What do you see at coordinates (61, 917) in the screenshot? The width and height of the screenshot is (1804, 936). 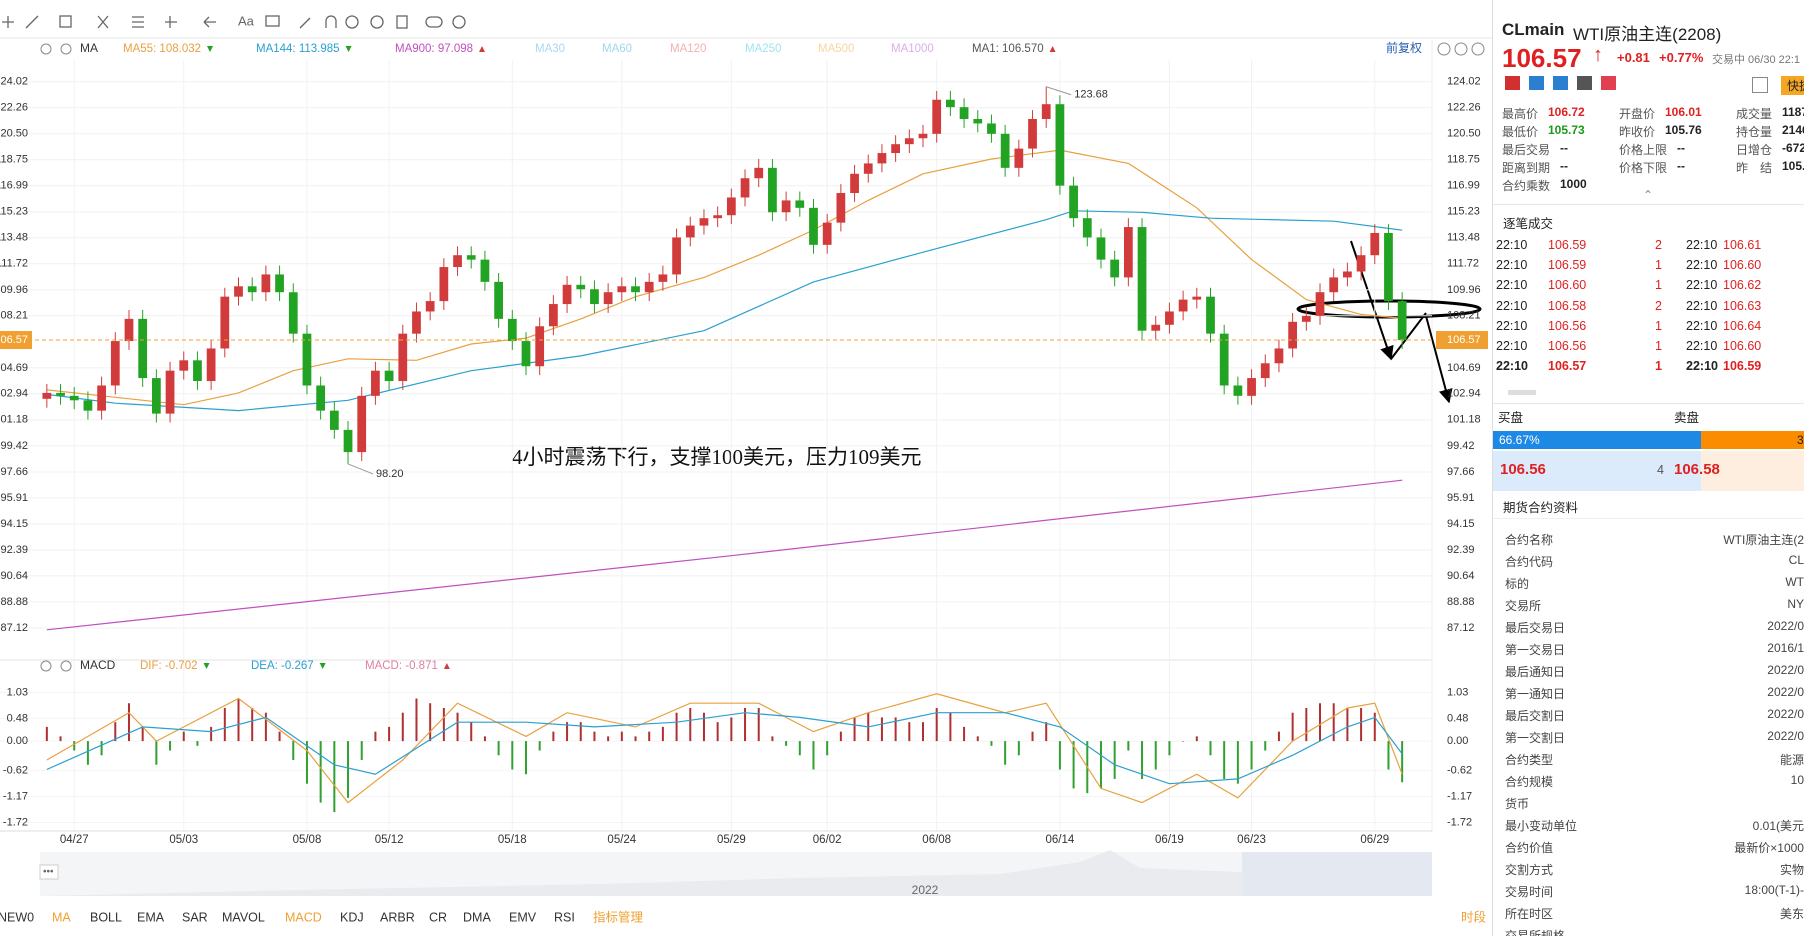 I see `indicator-tab: MA` at bounding box center [61, 917].